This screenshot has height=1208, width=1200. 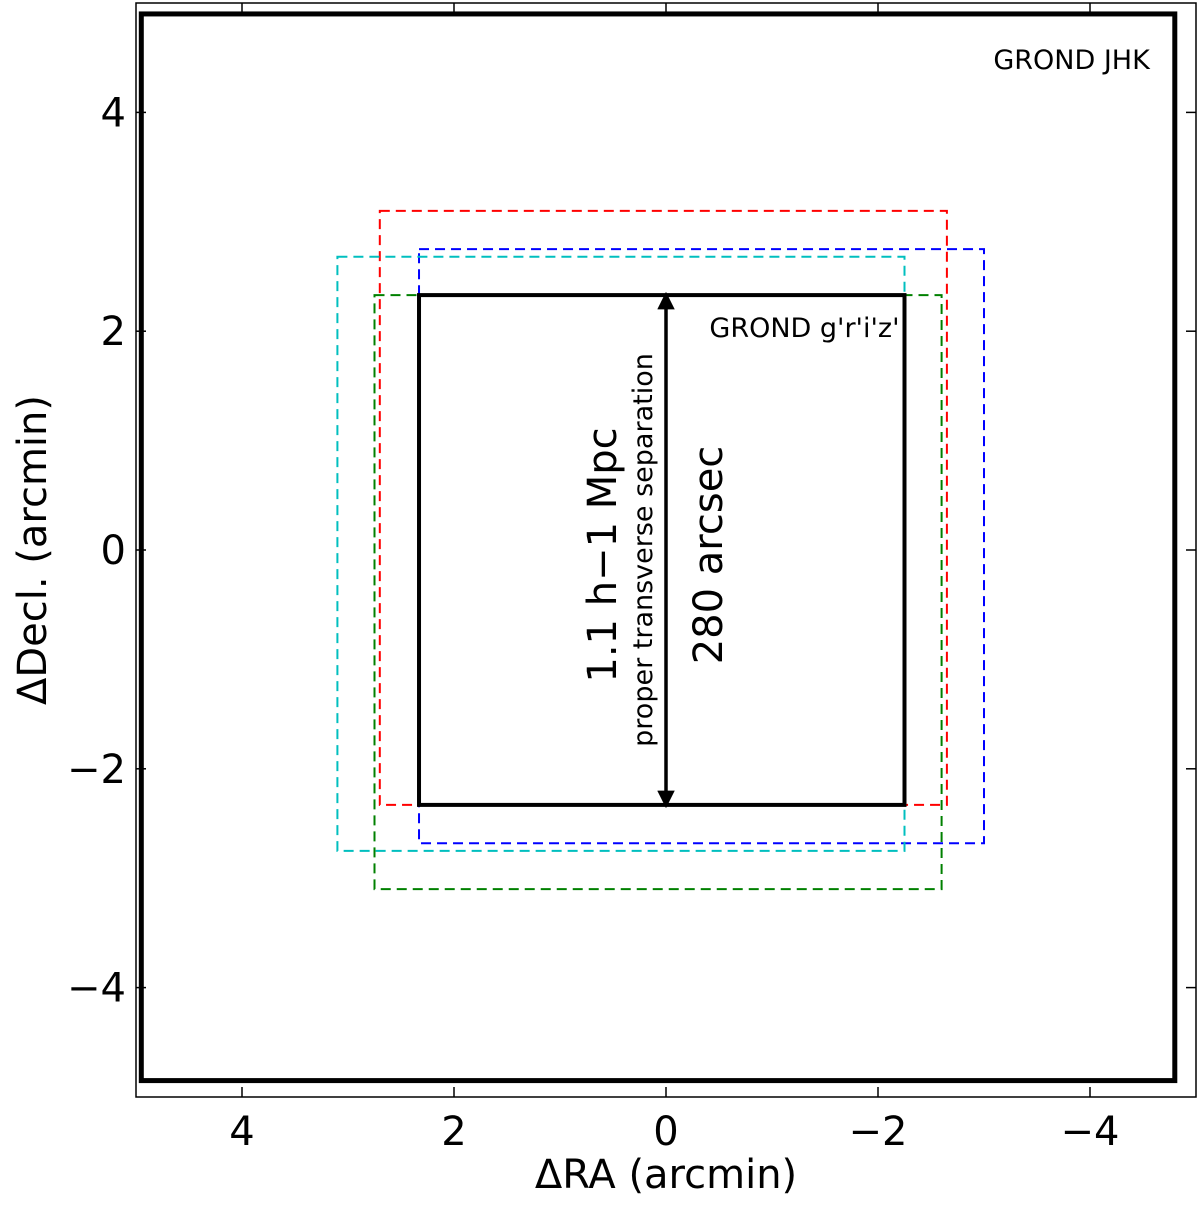 I want to click on y-axis-label: ΔDecl. (arcmin), so click(x=33, y=550).